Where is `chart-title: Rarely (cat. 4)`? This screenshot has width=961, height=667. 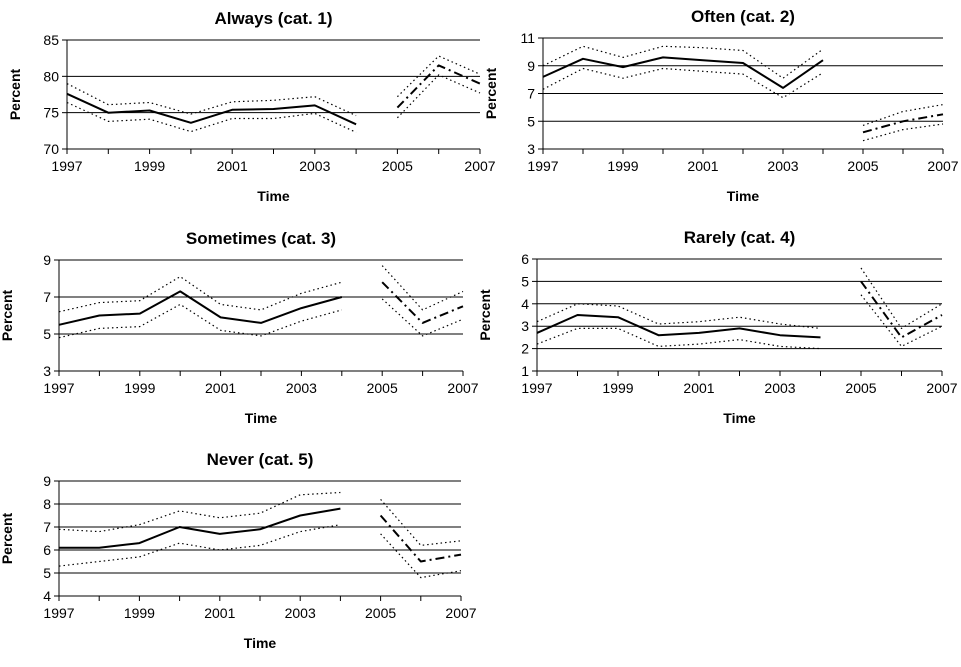 chart-title: Rarely (cat. 4) is located at coordinates (740, 237).